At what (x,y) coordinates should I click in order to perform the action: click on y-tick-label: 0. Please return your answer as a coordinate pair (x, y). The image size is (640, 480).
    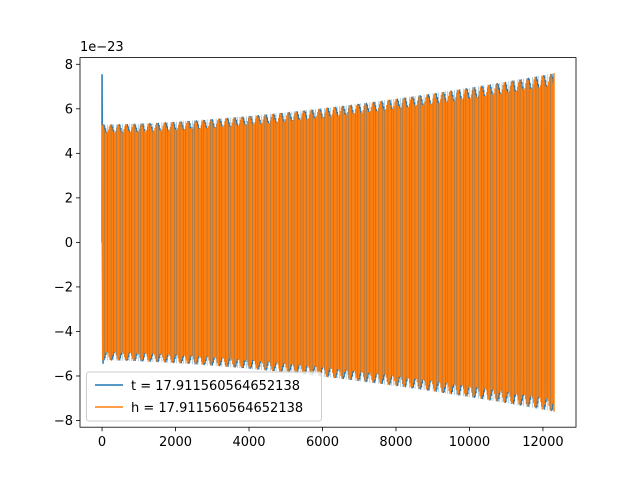
    Looking at the image, I should click on (69, 243).